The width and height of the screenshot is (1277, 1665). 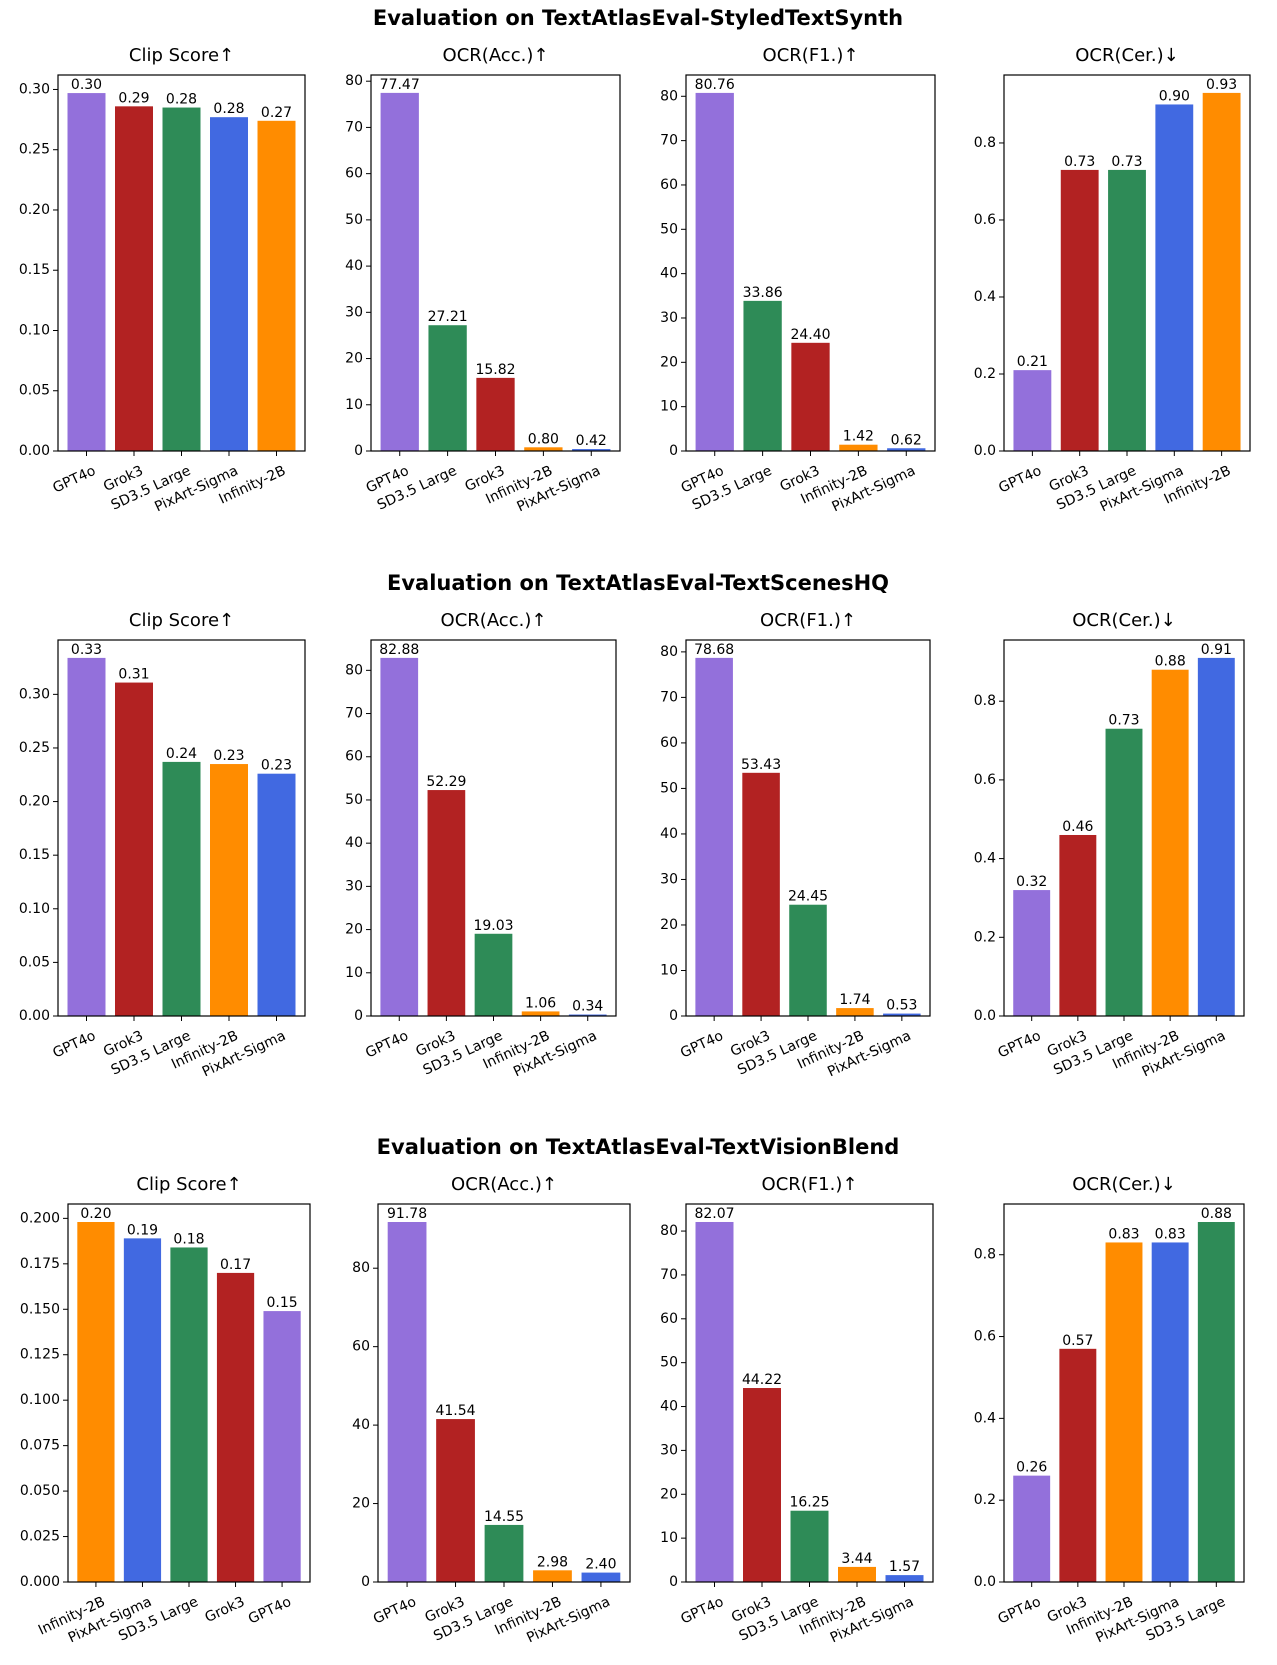 I want to click on value-label: 2.40, so click(x=600, y=1565).